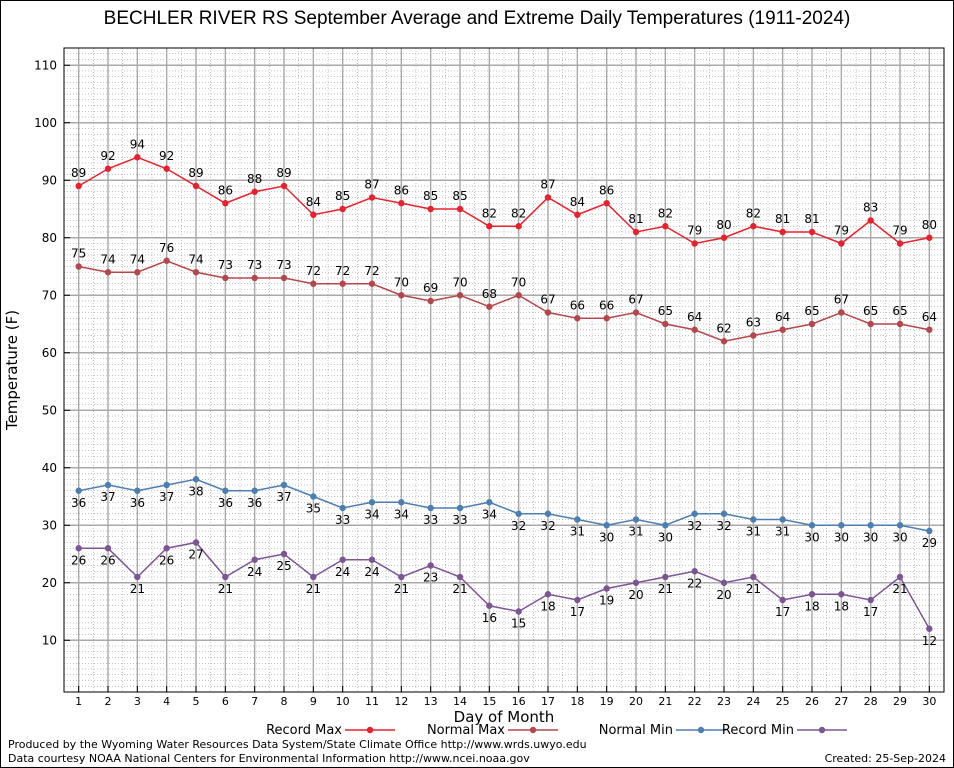 The image size is (954, 768). Describe the element at coordinates (635, 300) in the screenshot. I see `data-label-normal-max: 67` at that location.